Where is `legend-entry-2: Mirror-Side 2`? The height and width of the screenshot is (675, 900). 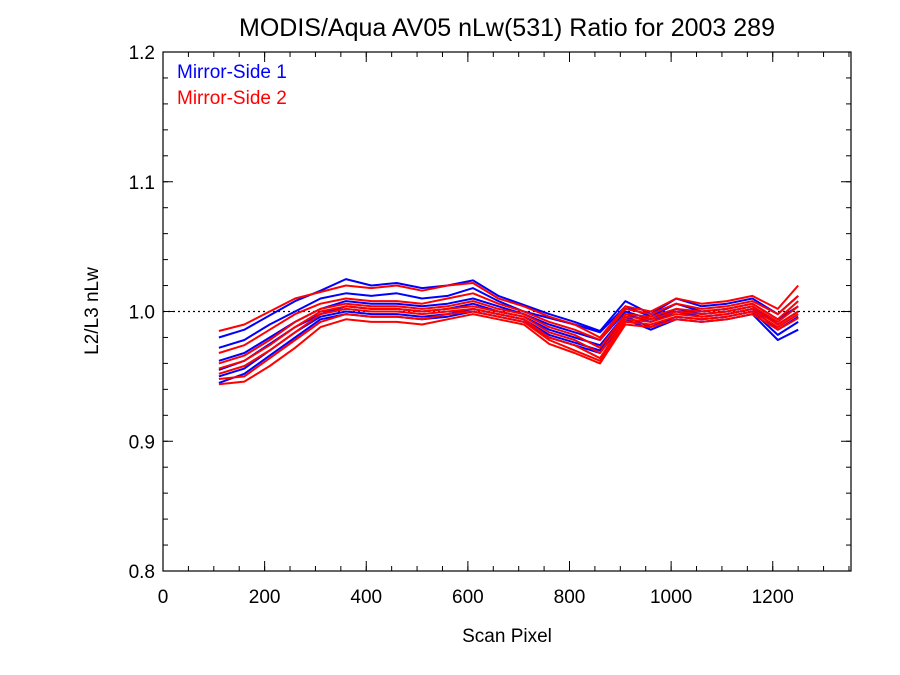
legend-entry-2: Mirror-Side 2 is located at coordinates (232, 98).